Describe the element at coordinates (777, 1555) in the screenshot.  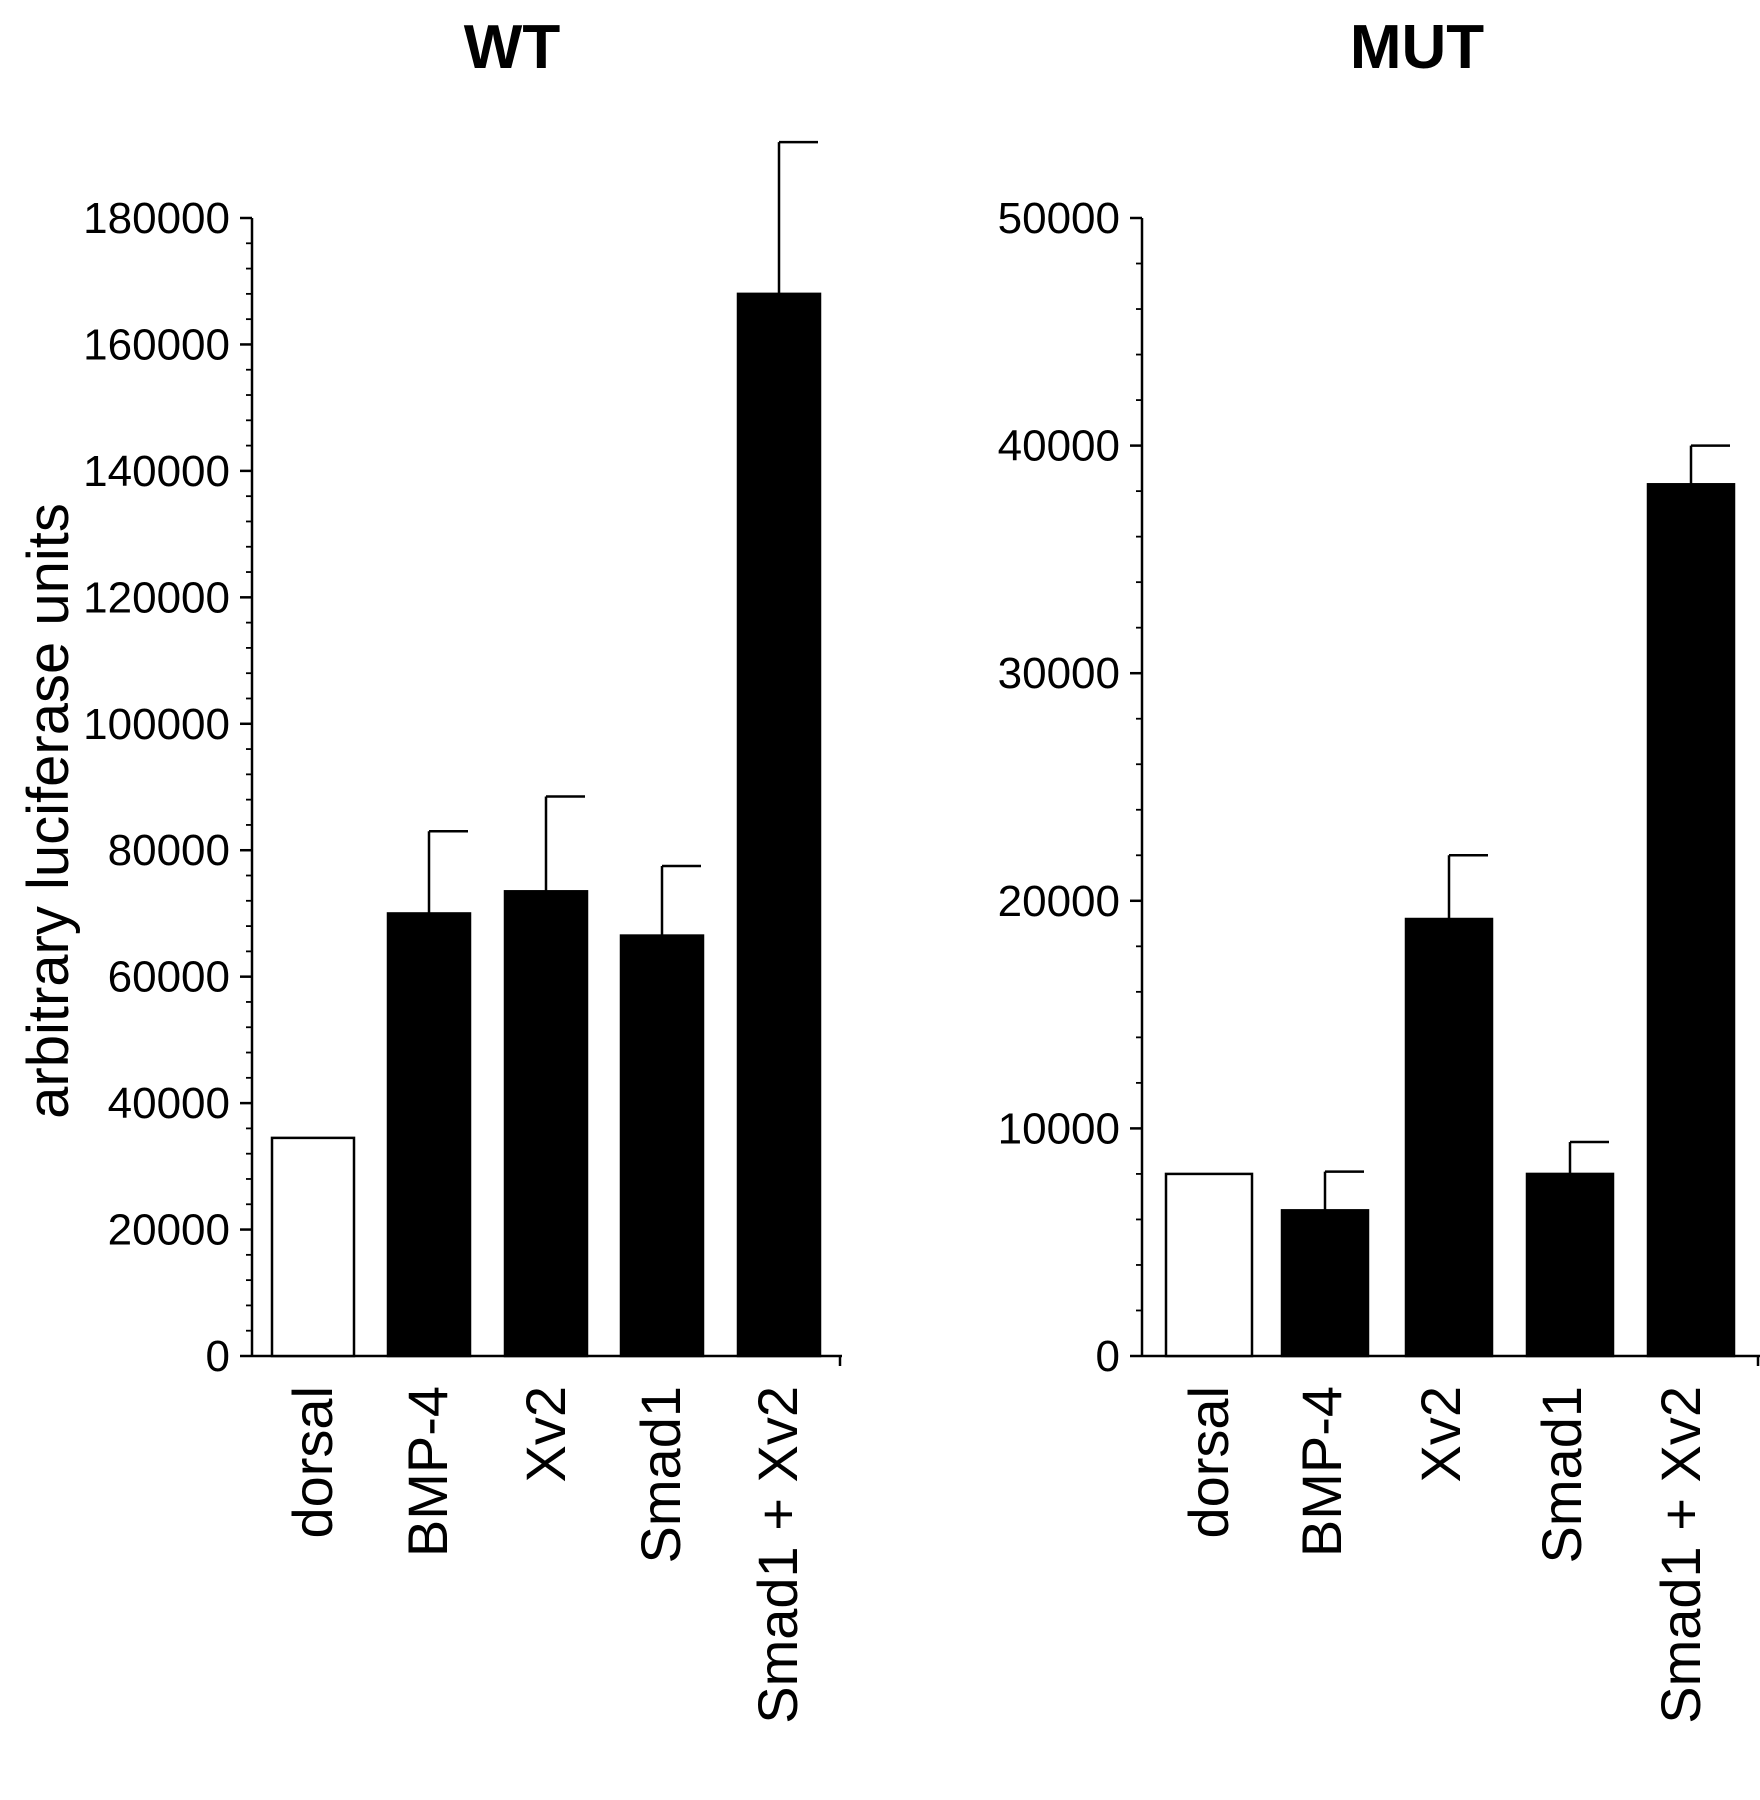
I see `wt-category-label-smad1-plus-xv2: Smad1 + Xv2` at that location.